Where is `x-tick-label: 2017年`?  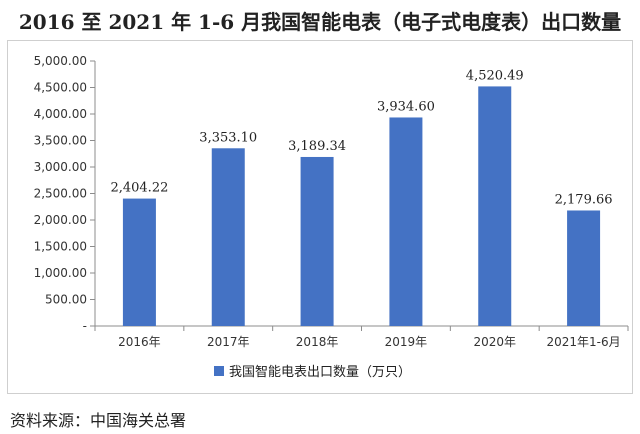 x-tick-label: 2017年 is located at coordinates (228, 342).